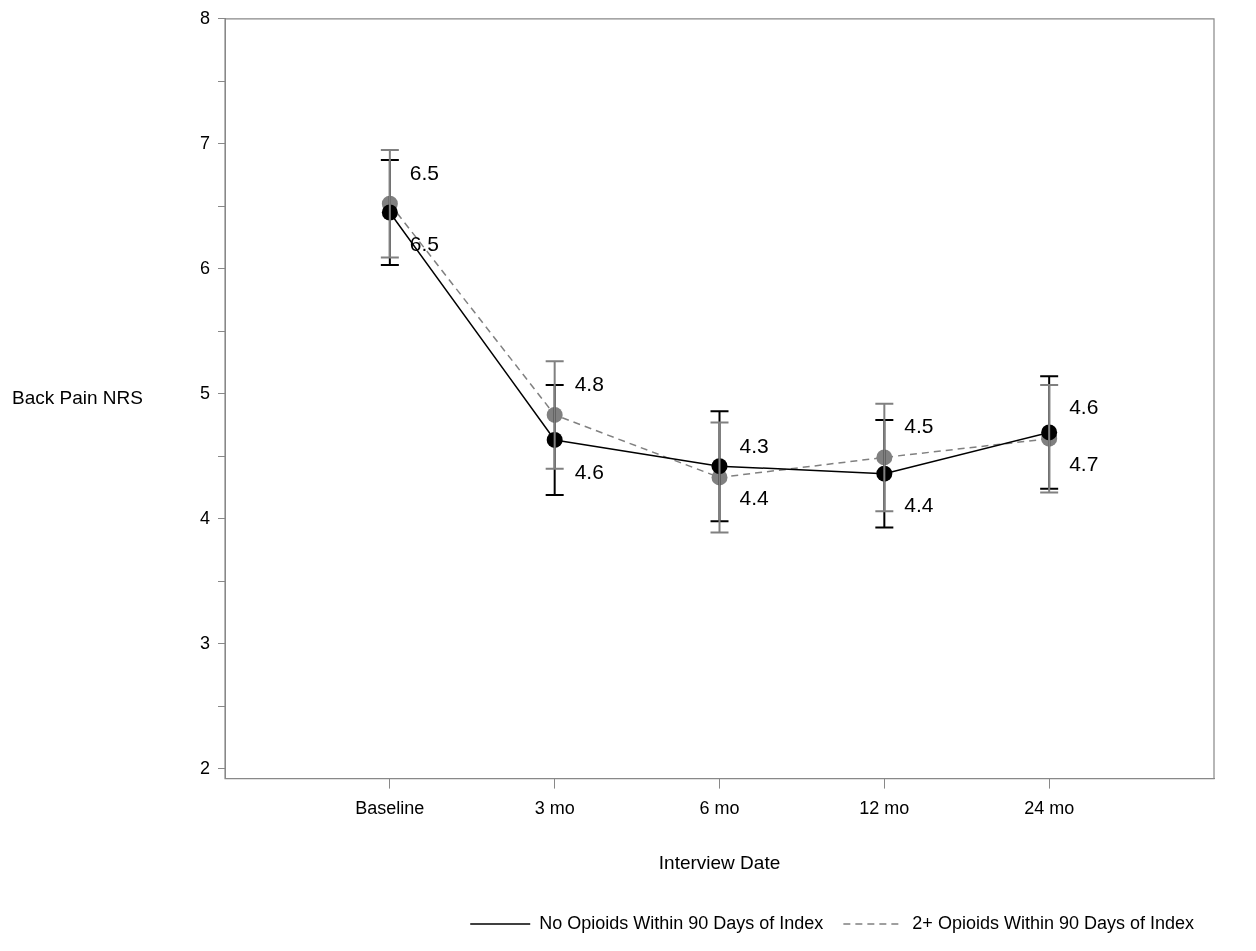  Describe the element at coordinates (390, 808) in the screenshot. I see `x-tick-label: Baseline` at that location.